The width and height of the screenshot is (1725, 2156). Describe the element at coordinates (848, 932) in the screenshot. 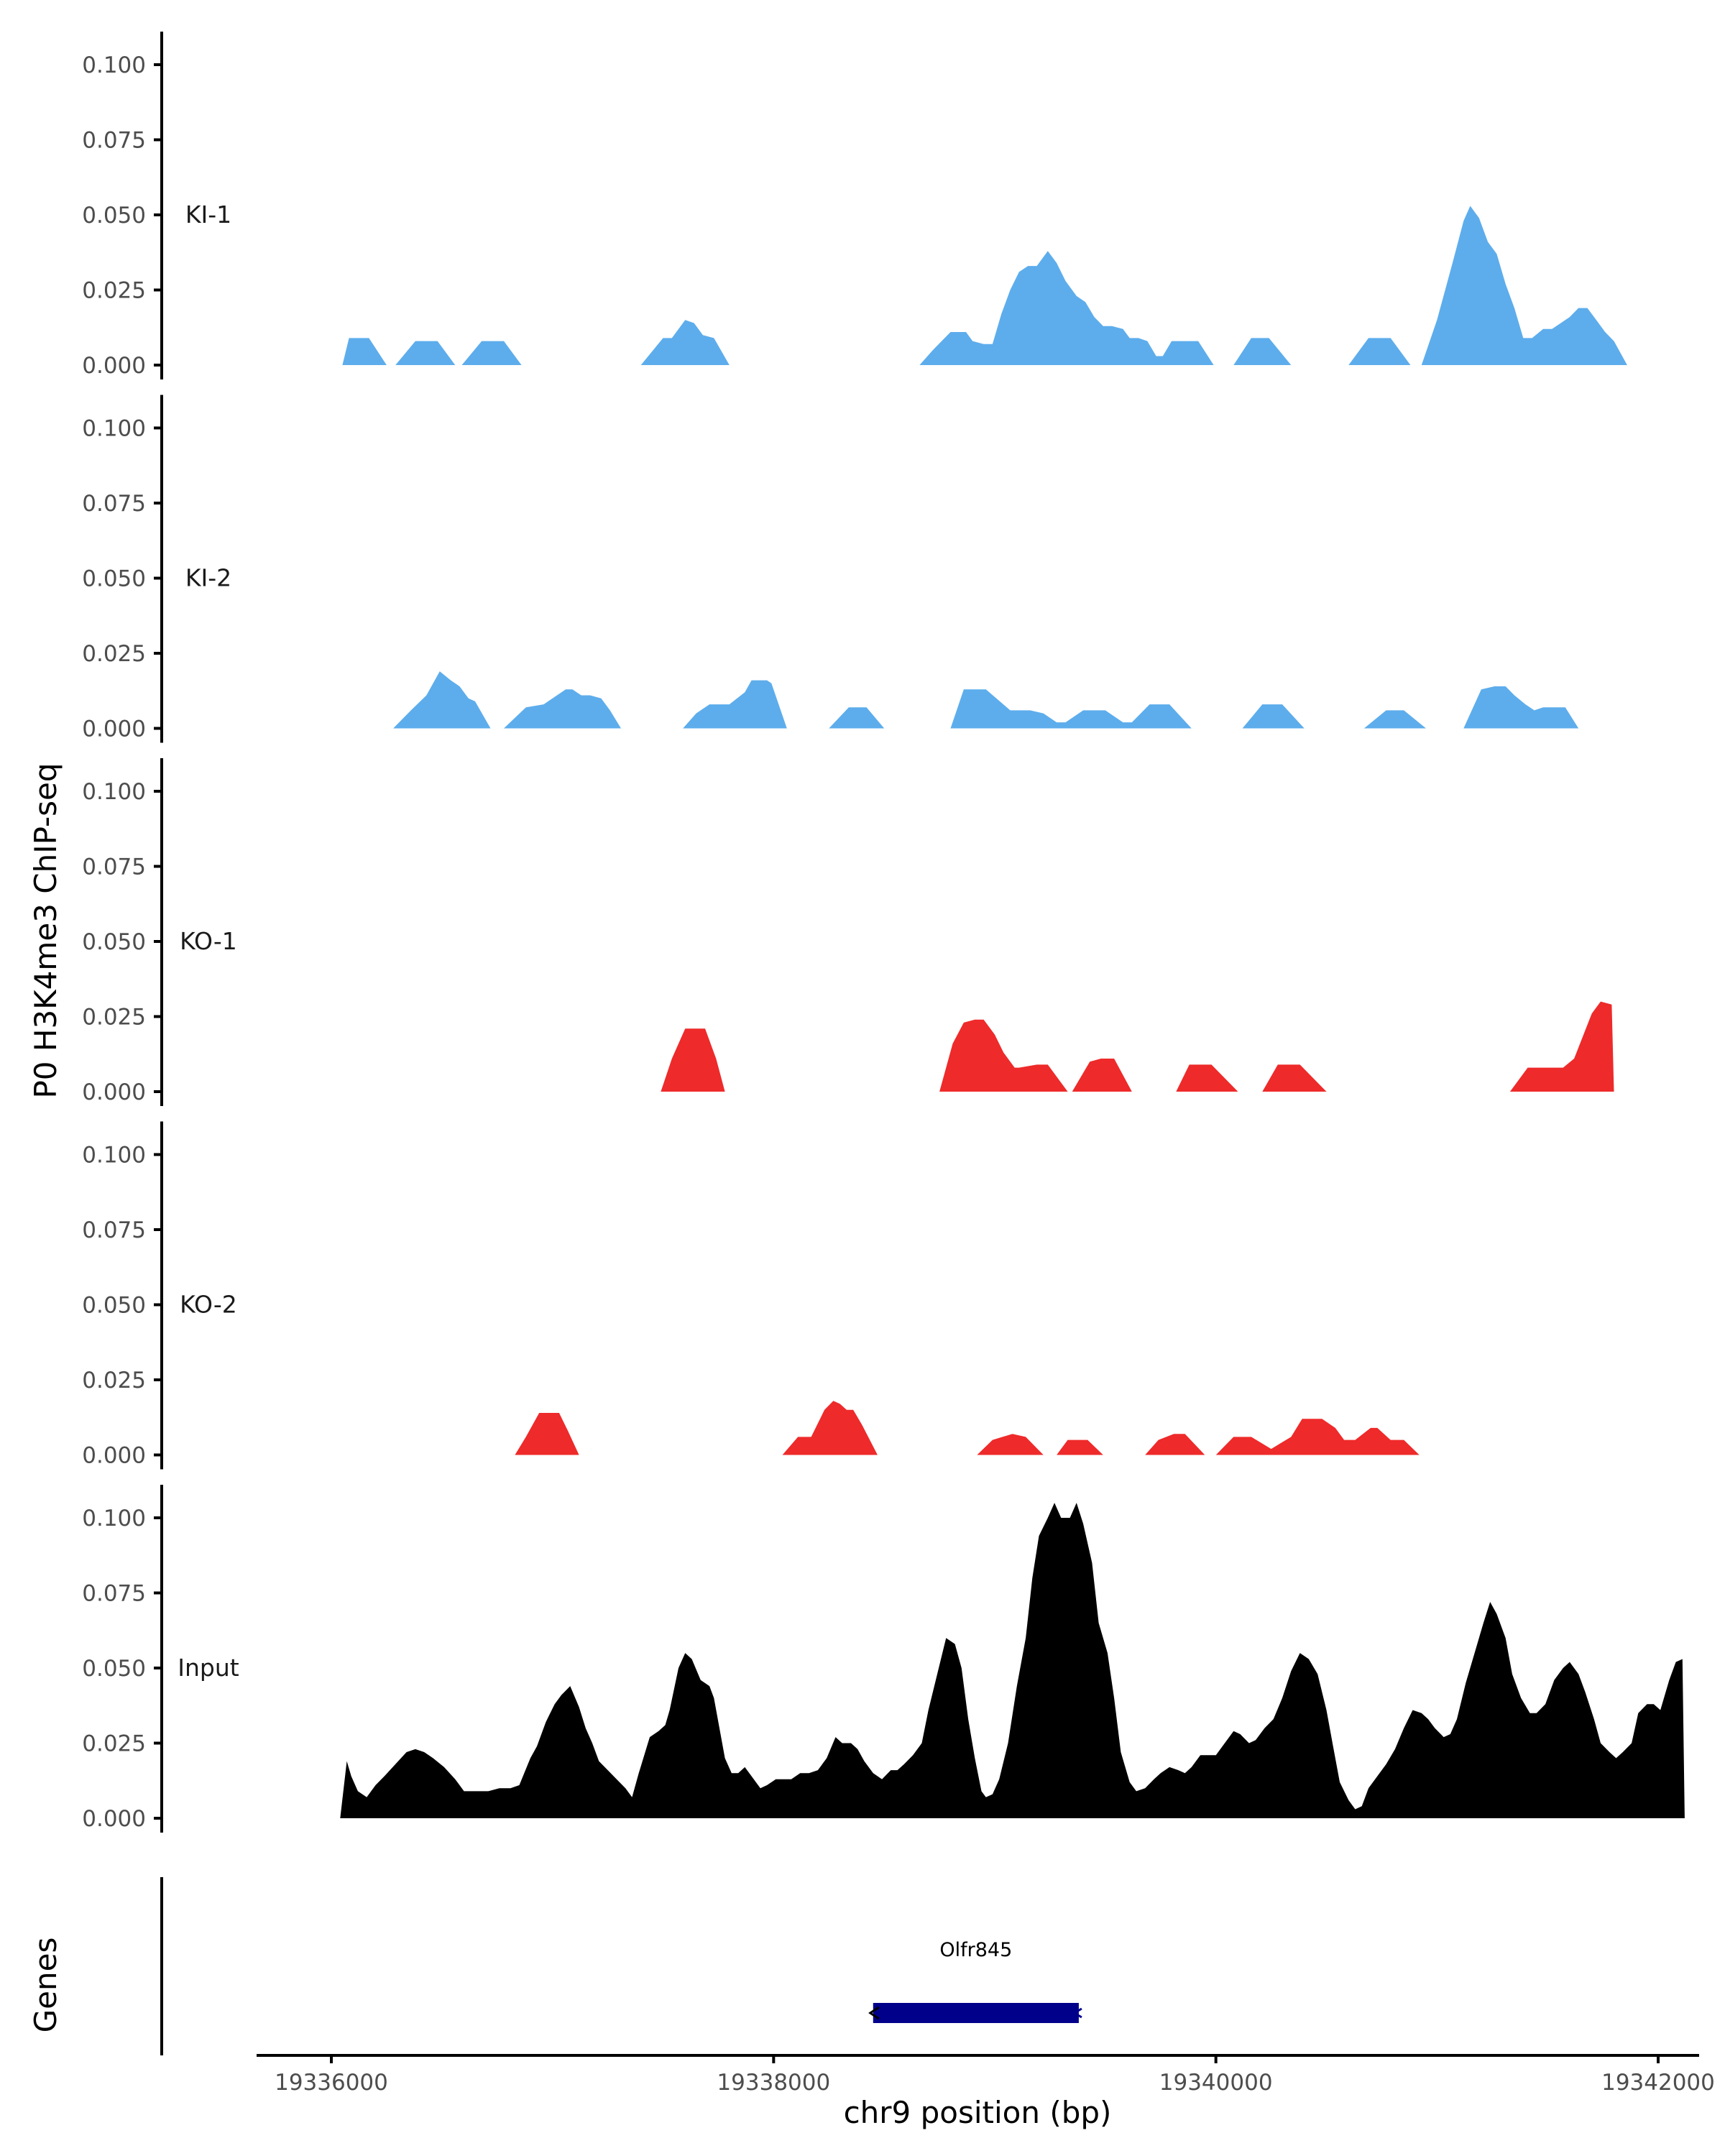

I see `track-ko-1: 0.000 0.025 0.050 0.075 0.100 KO-1` at that location.